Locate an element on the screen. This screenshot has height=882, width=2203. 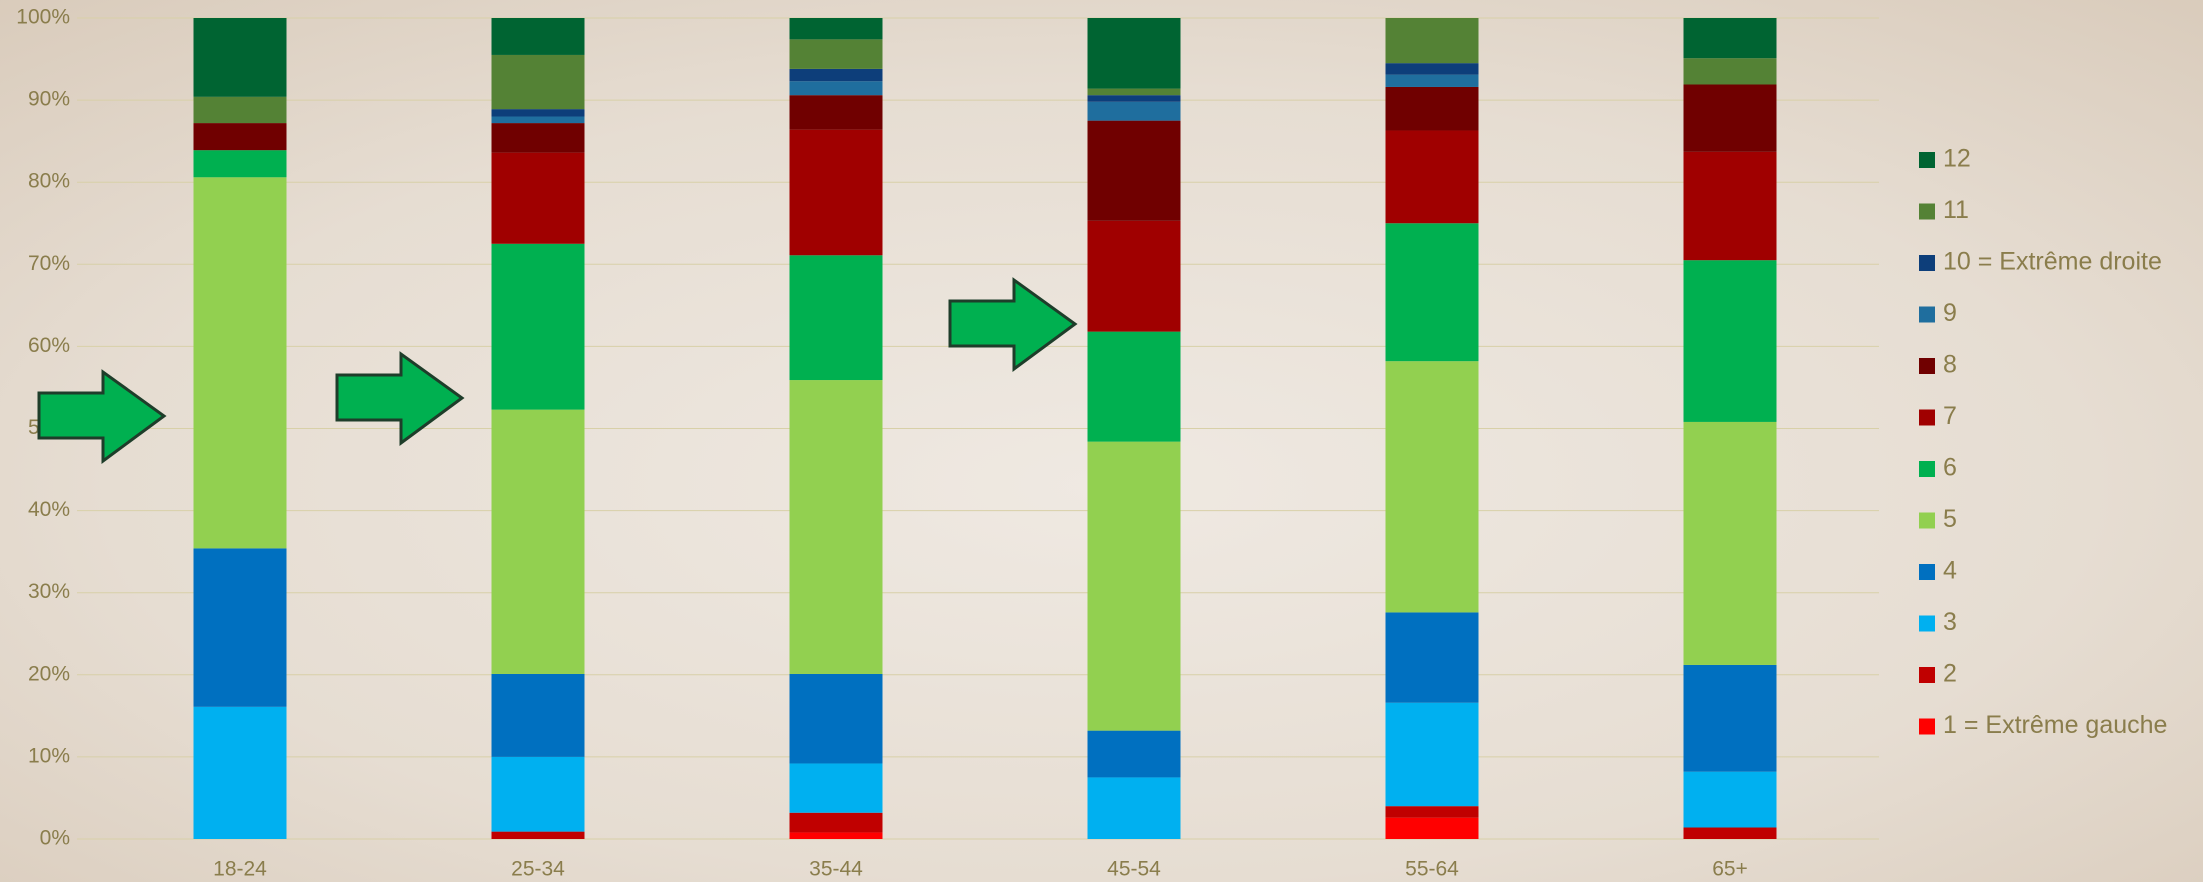
legend-label: 10 = Extrême droite is located at coordinates (2052, 262).